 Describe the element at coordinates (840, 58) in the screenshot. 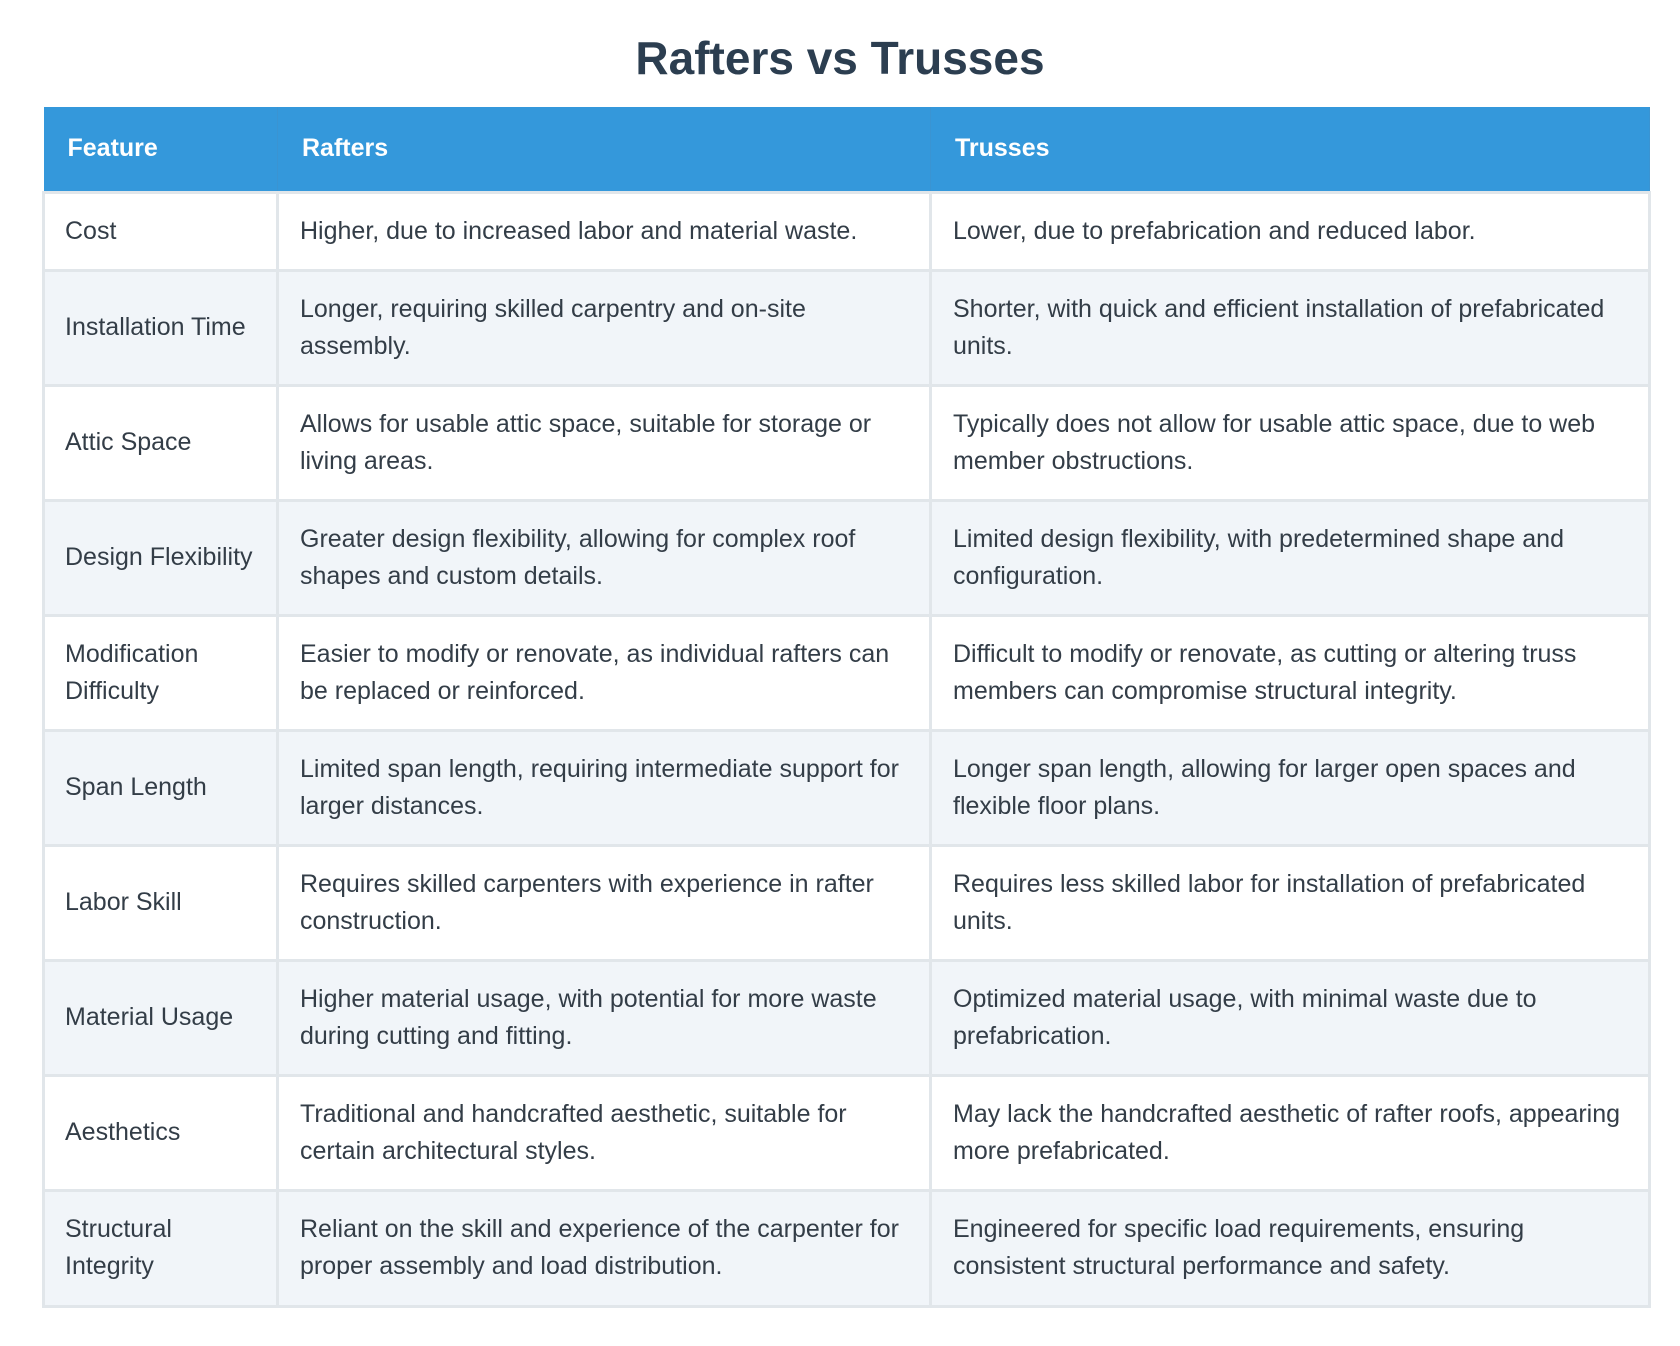

I see `page-title: Rafters vs Trusses` at that location.